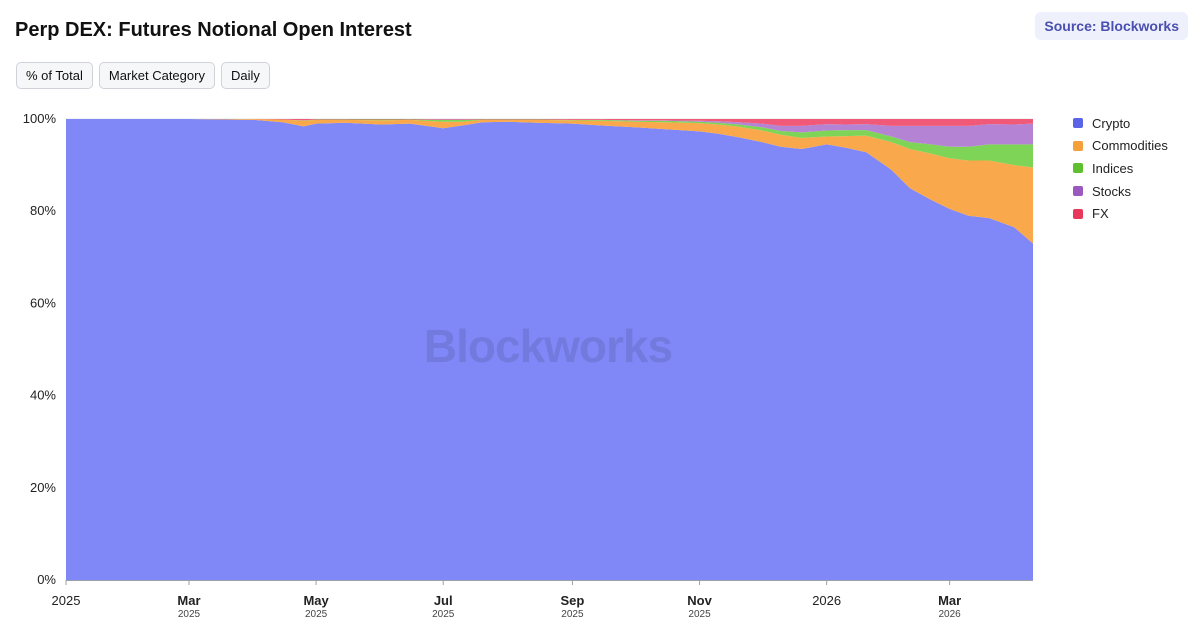  Describe the element at coordinates (43, 302) in the screenshot. I see `y-tick-label: 60%` at that location.